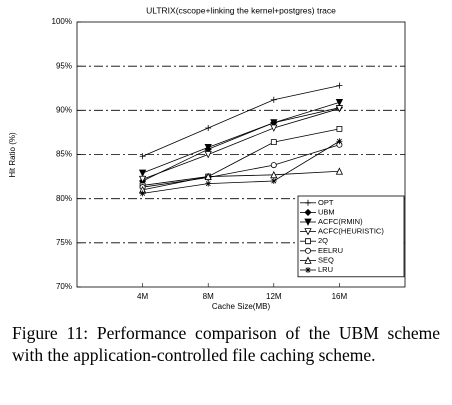 The height and width of the screenshot is (405, 452). Describe the element at coordinates (64, 198) in the screenshot. I see `y-tick-label: 80%` at that location.